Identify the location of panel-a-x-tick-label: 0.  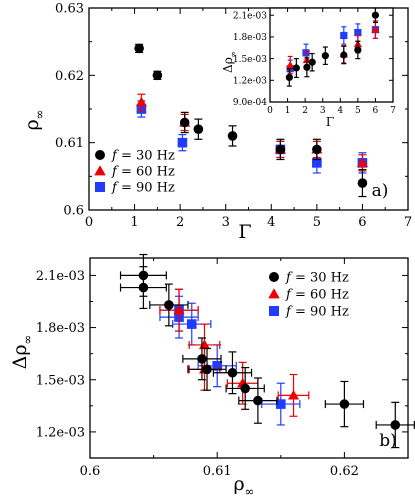
(89, 222).